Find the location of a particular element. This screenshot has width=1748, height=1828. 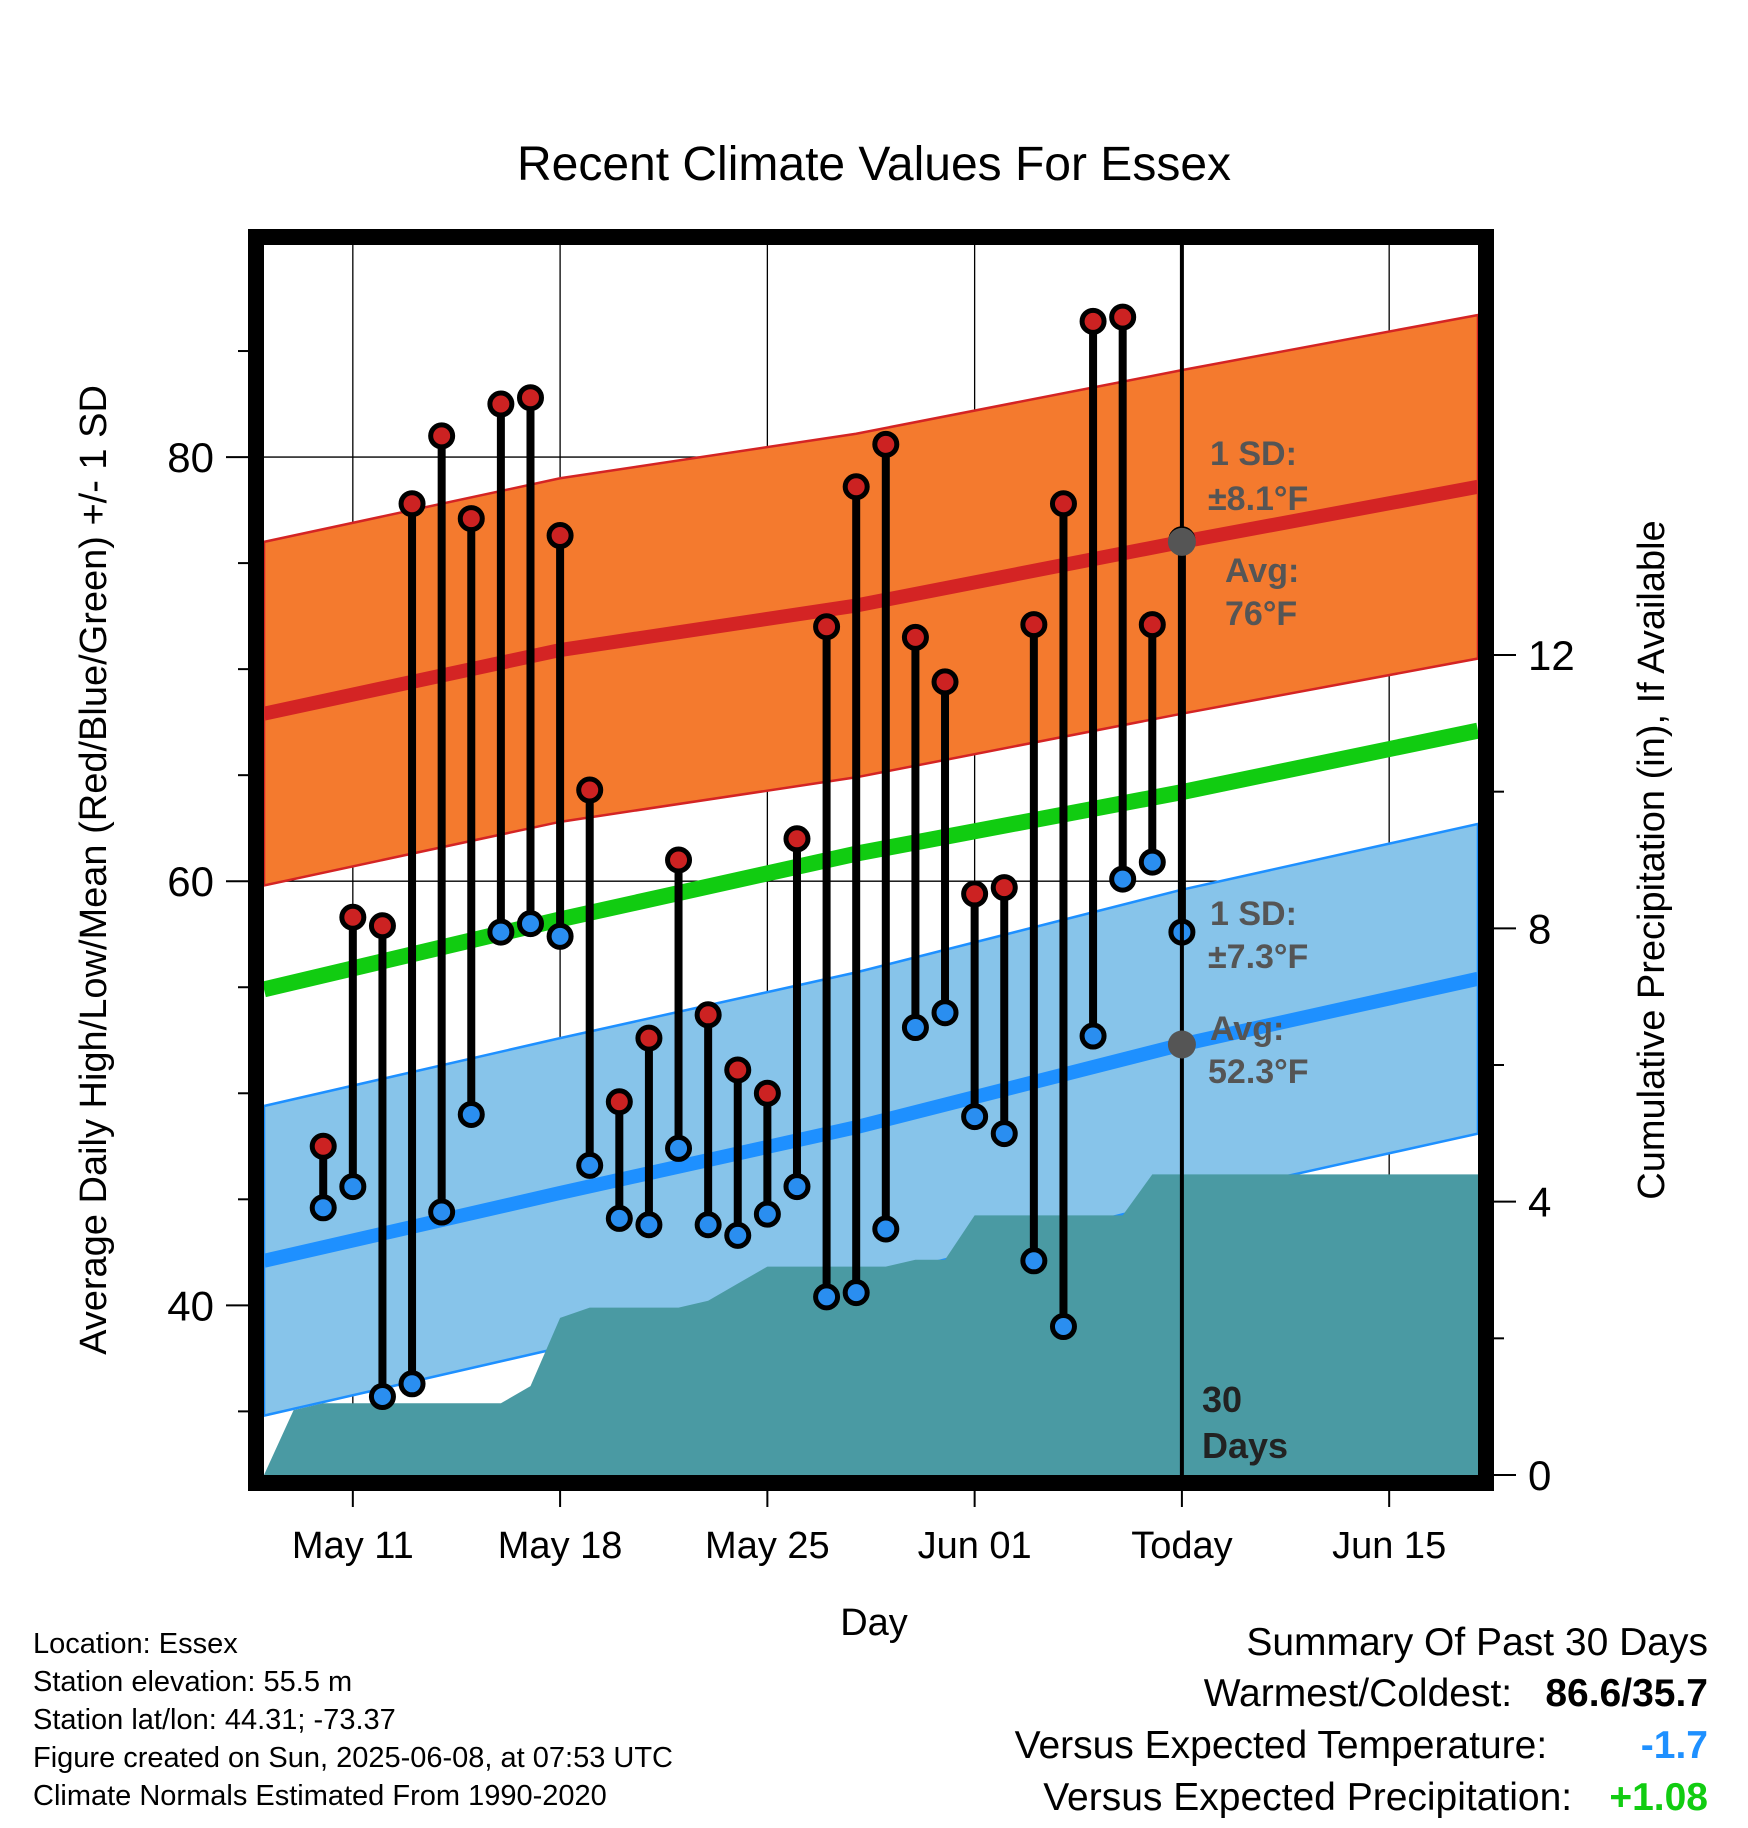

days-label-word: Days is located at coordinates (1245, 1445).